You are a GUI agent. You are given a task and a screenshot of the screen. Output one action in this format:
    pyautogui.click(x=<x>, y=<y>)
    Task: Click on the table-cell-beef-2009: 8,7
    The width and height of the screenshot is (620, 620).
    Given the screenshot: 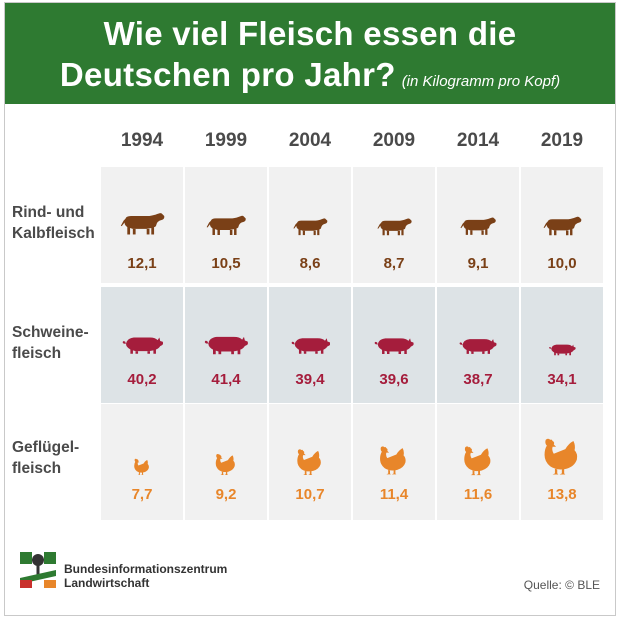 What is the action you would take?
    pyautogui.click(x=394, y=225)
    